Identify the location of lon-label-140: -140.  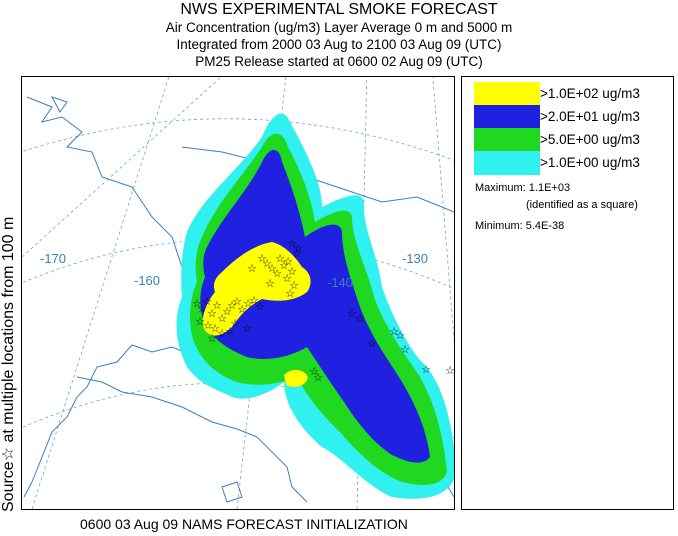
(340, 282).